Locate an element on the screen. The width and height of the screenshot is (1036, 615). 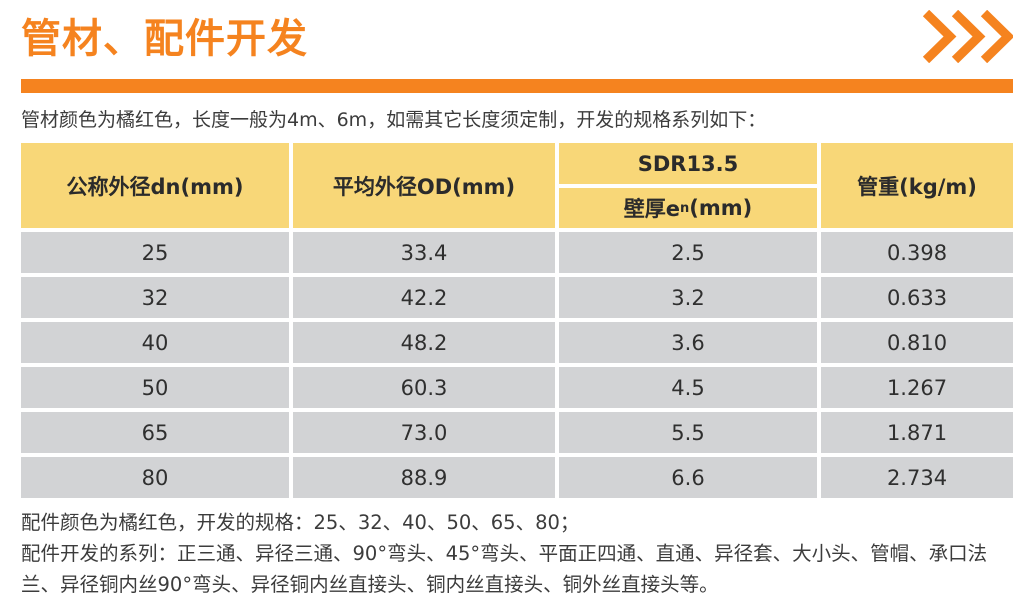
table-cell: 1.871 is located at coordinates (917, 432).